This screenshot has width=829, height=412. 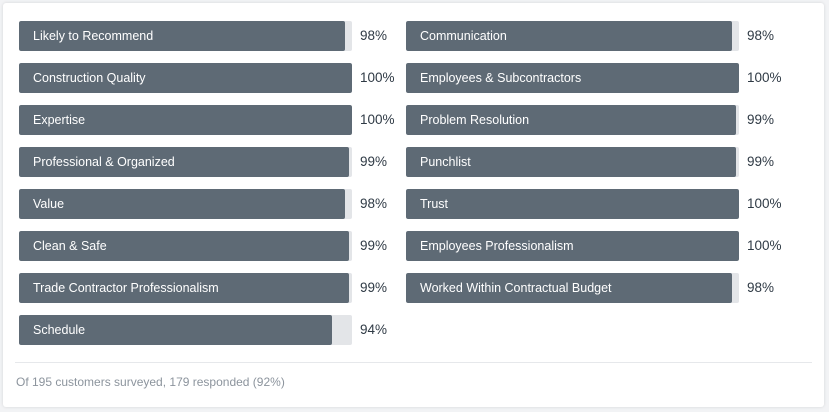 What do you see at coordinates (104, 162) in the screenshot?
I see `rating-label: Professional & Organized` at bounding box center [104, 162].